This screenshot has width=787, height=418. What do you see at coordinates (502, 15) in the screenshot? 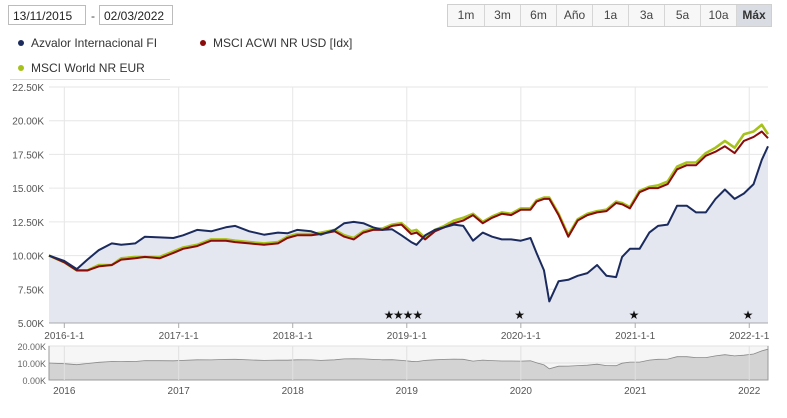
I see `range-3m-button: 3m` at bounding box center [502, 15].